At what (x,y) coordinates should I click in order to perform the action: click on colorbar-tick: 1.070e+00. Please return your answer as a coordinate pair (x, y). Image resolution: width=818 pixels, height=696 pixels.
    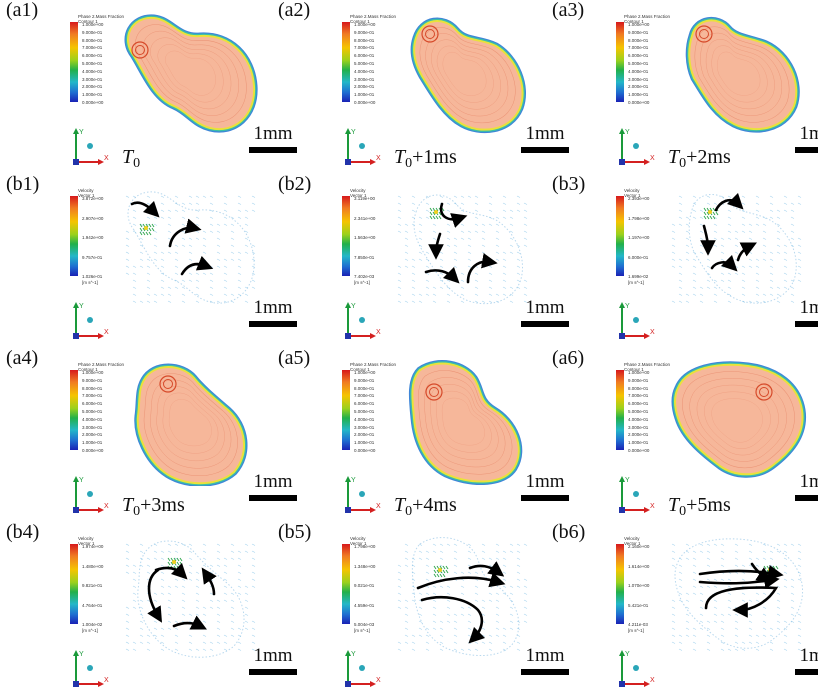
    Looking at the image, I should click on (639, 585).